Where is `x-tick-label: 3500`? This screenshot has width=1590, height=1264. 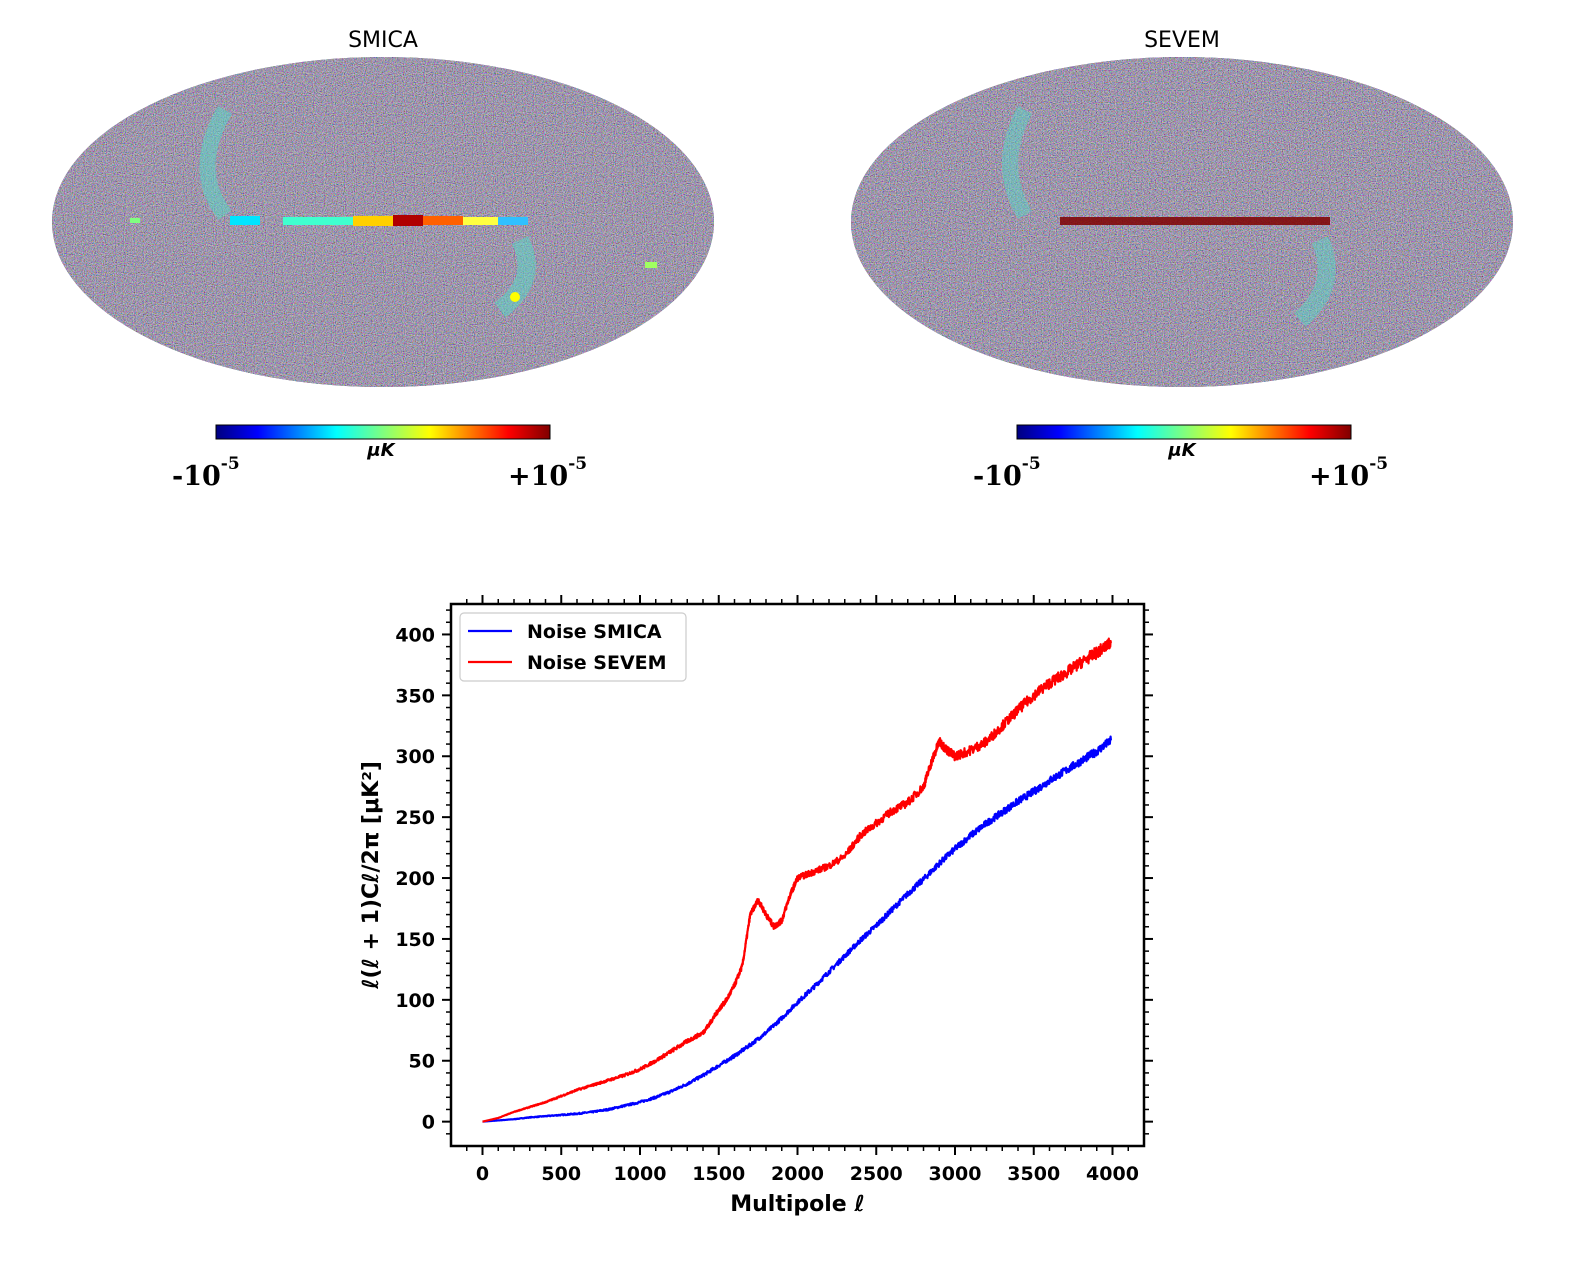
x-tick-label: 3500 is located at coordinates (1033, 1174).